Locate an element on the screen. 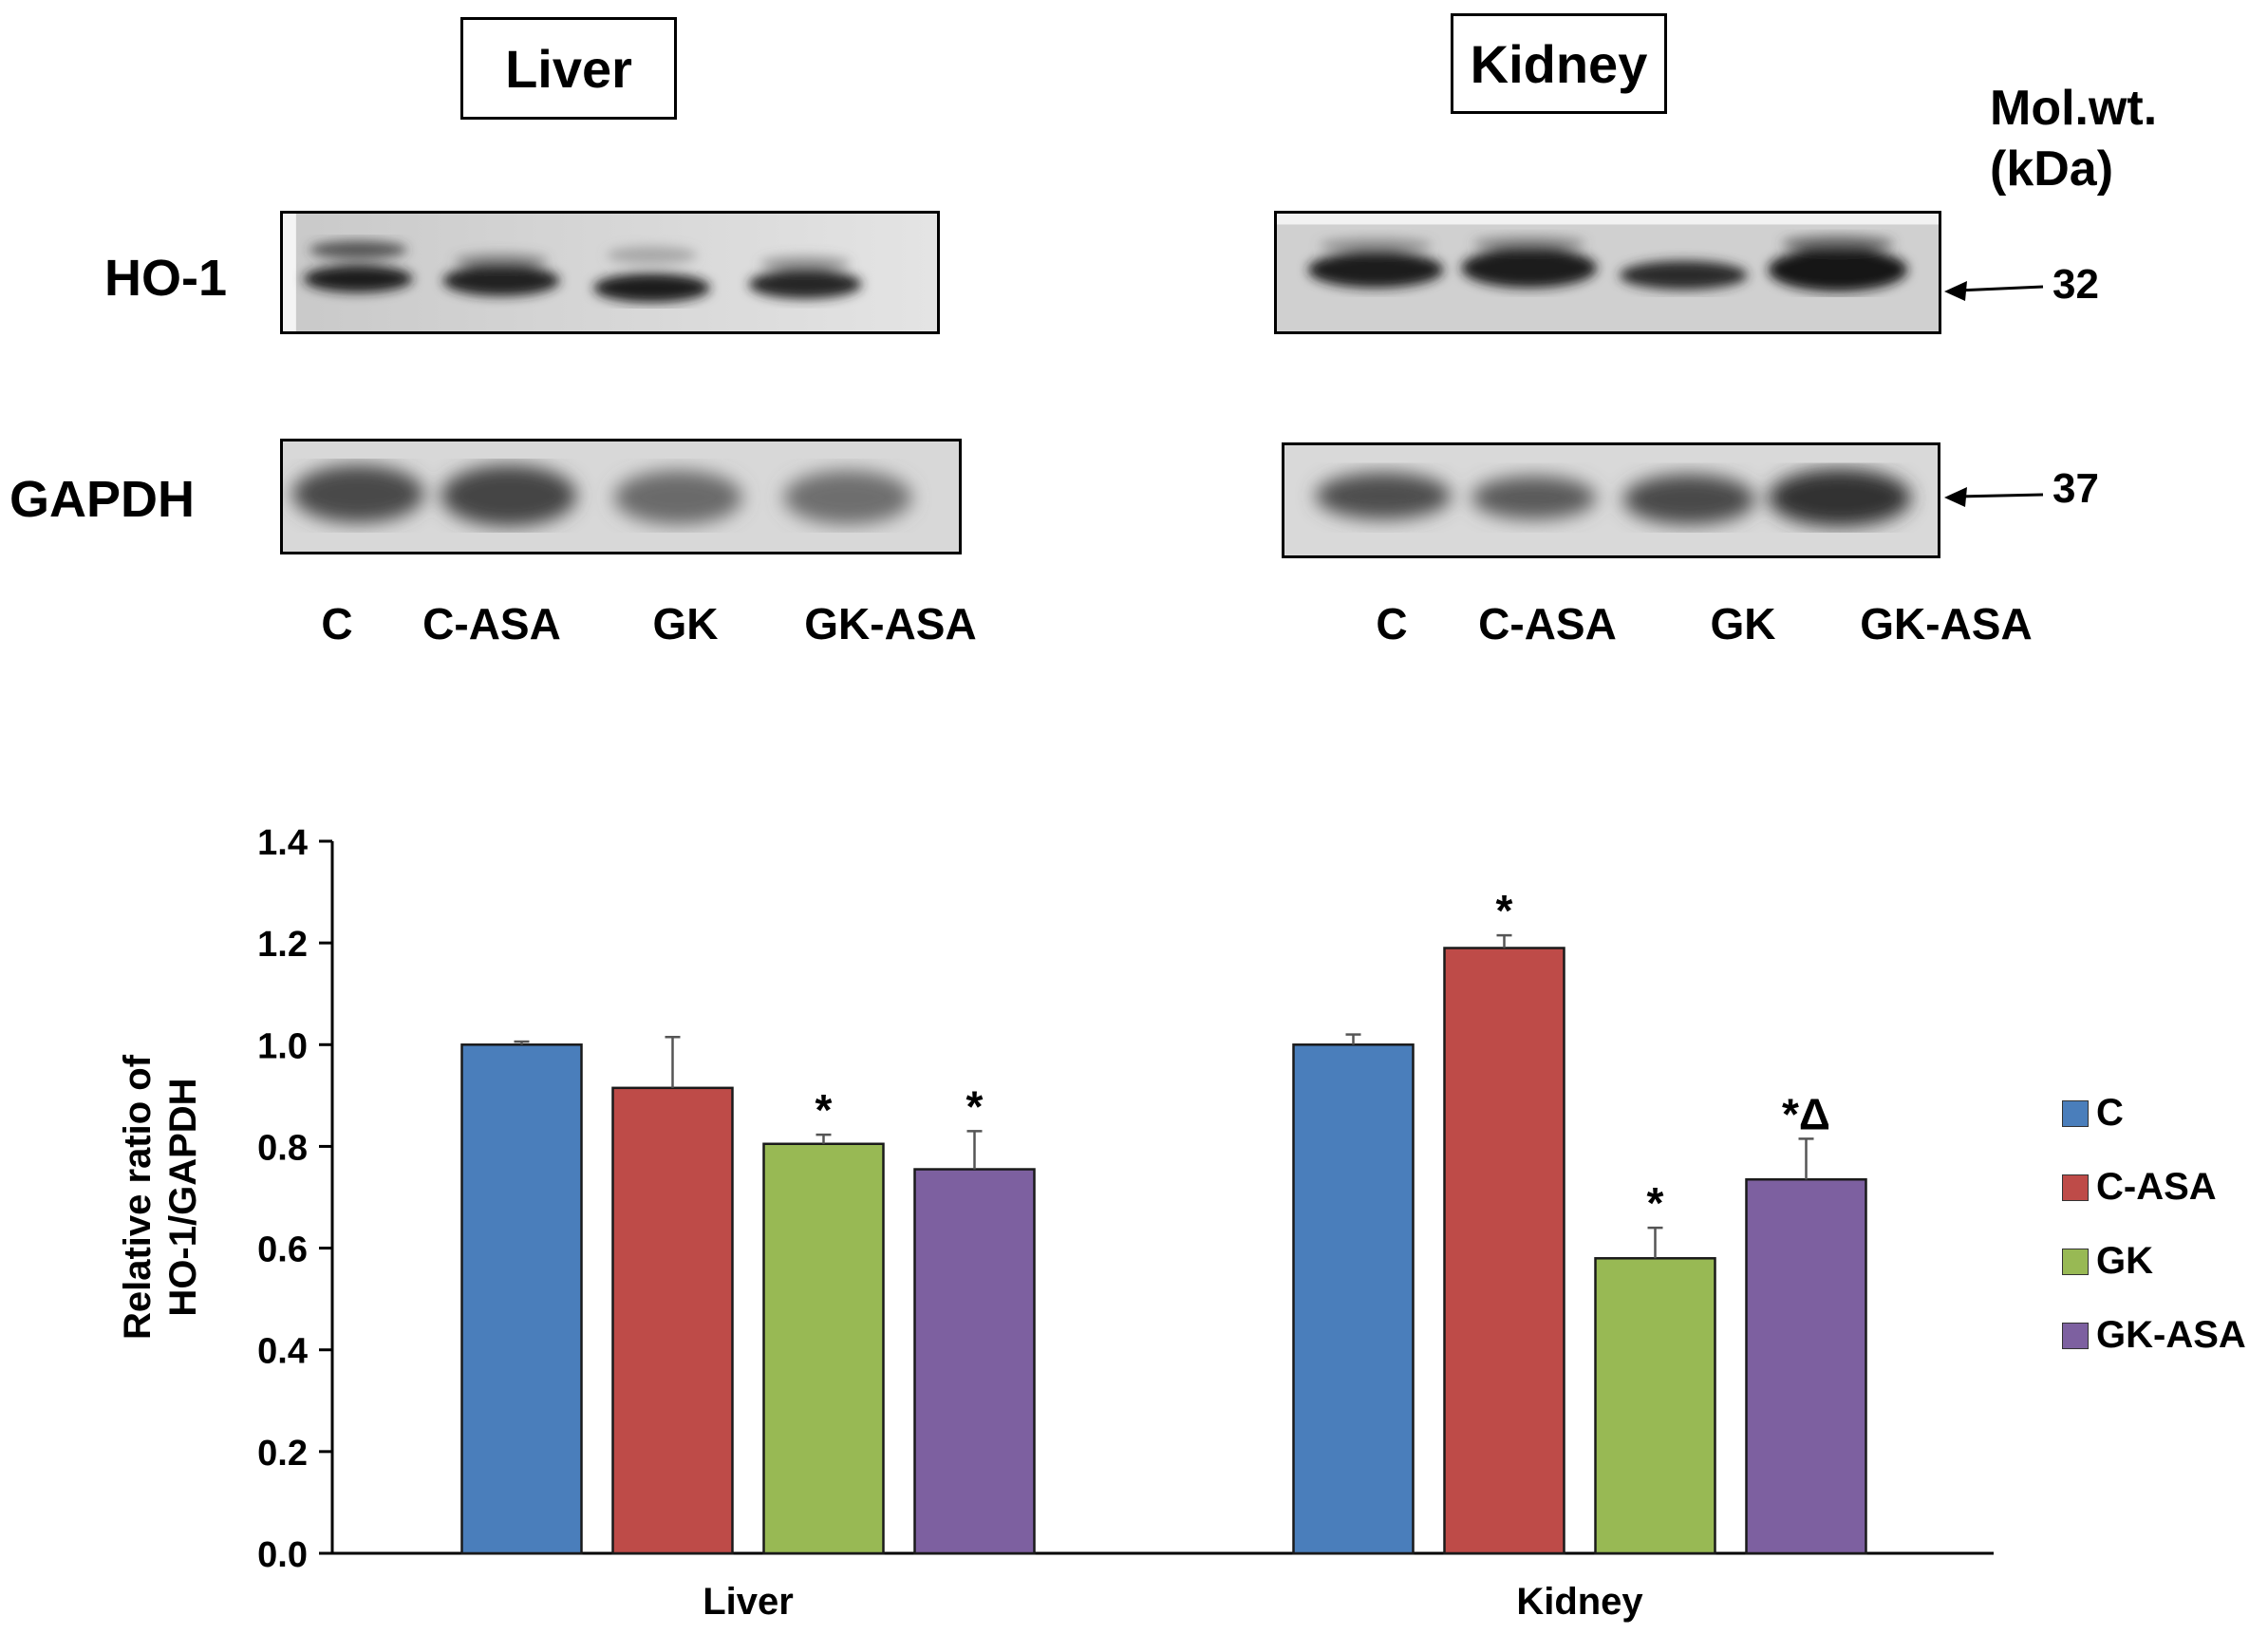 The height and width of the screenshot is (1634, 2268). bar-kidney-gk-asa is located at coordinates (1806, 1366).